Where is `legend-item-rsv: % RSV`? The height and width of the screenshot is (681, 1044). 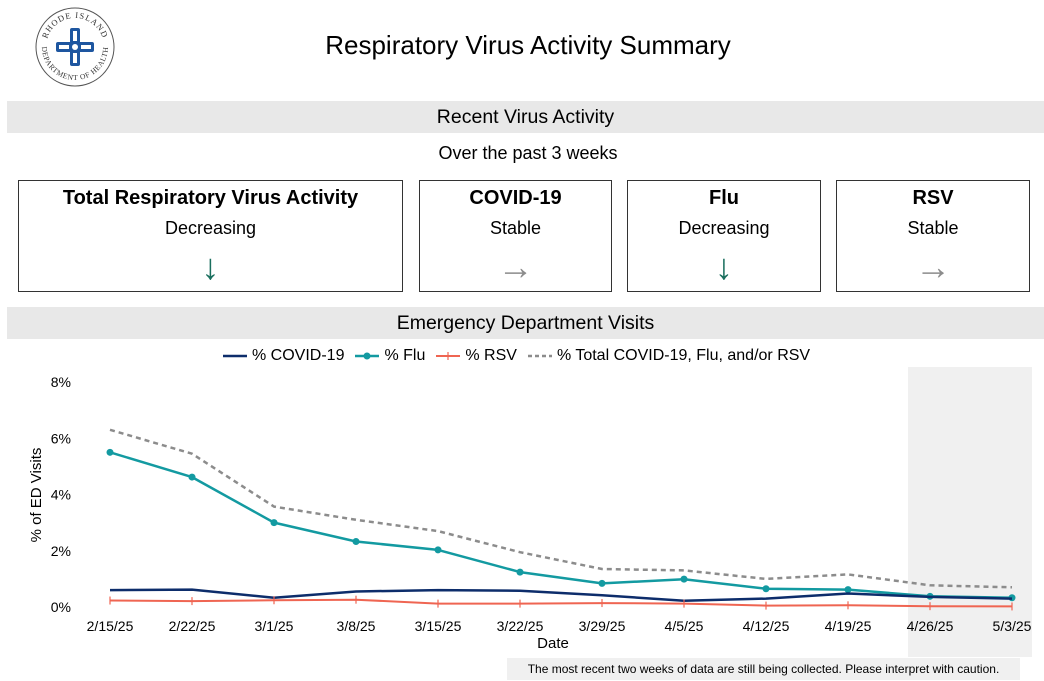 legend-item-rsv: % RSV is located at coordinates (476, 356).